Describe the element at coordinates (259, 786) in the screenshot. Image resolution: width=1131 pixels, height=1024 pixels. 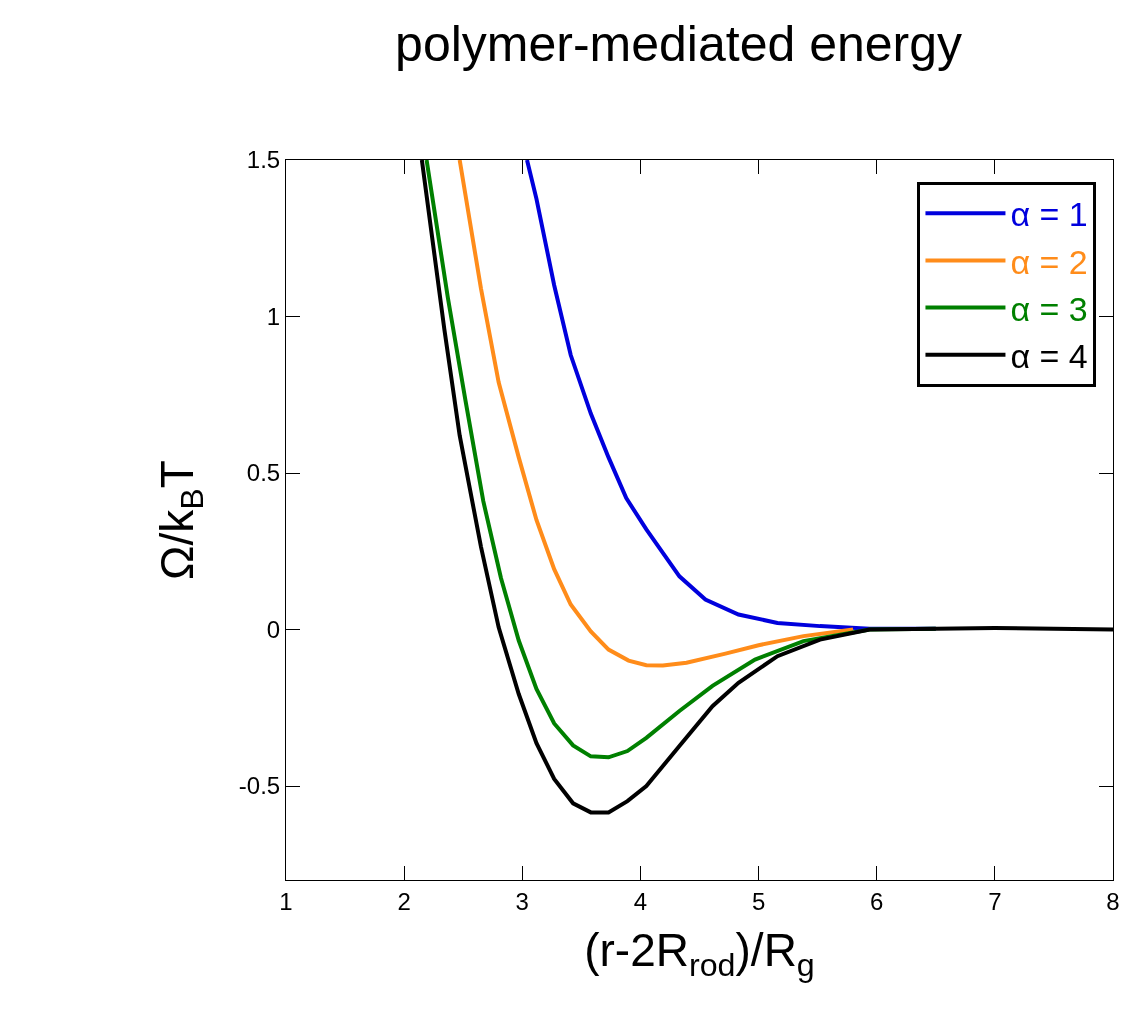
I see `y-tick-label: -0.5` at that location.